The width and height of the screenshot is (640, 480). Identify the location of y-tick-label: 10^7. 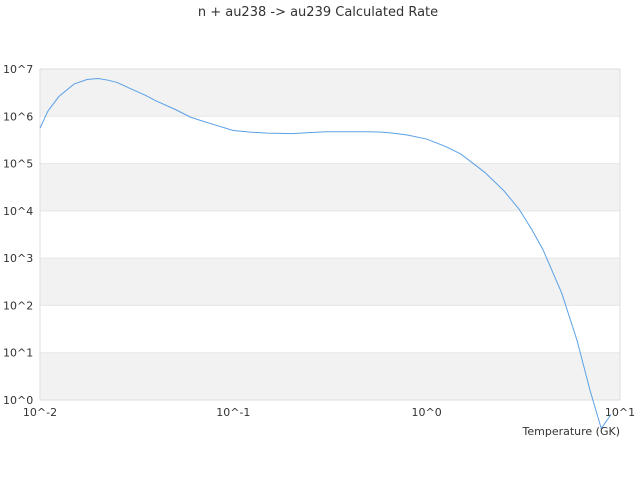
(18, 69).